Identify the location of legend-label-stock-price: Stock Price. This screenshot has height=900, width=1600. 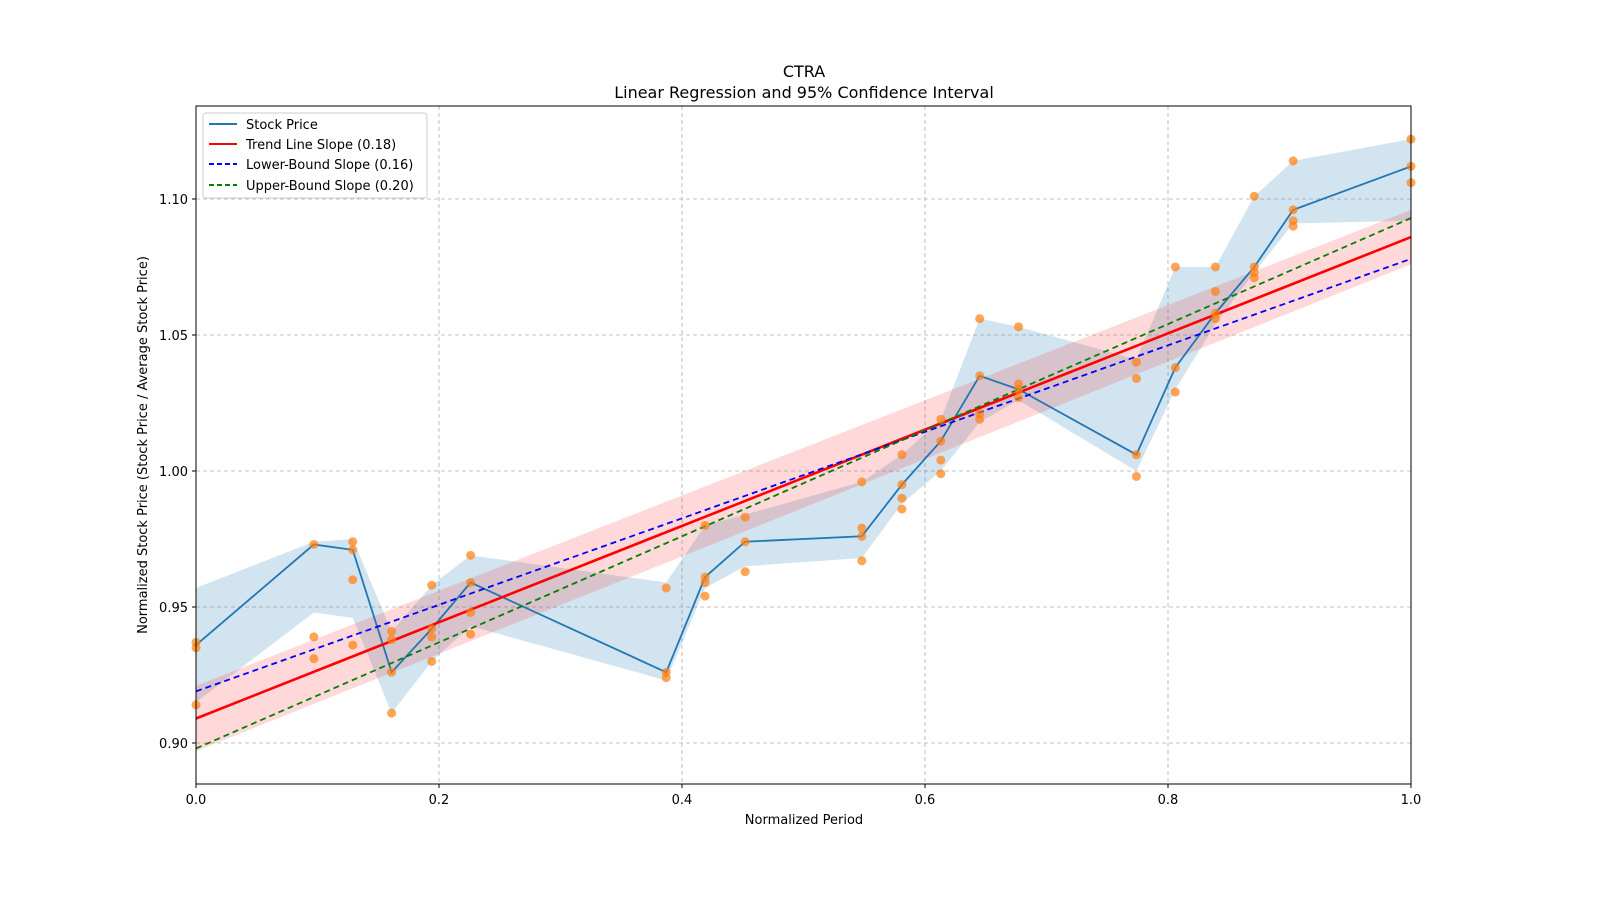
(282, 125).